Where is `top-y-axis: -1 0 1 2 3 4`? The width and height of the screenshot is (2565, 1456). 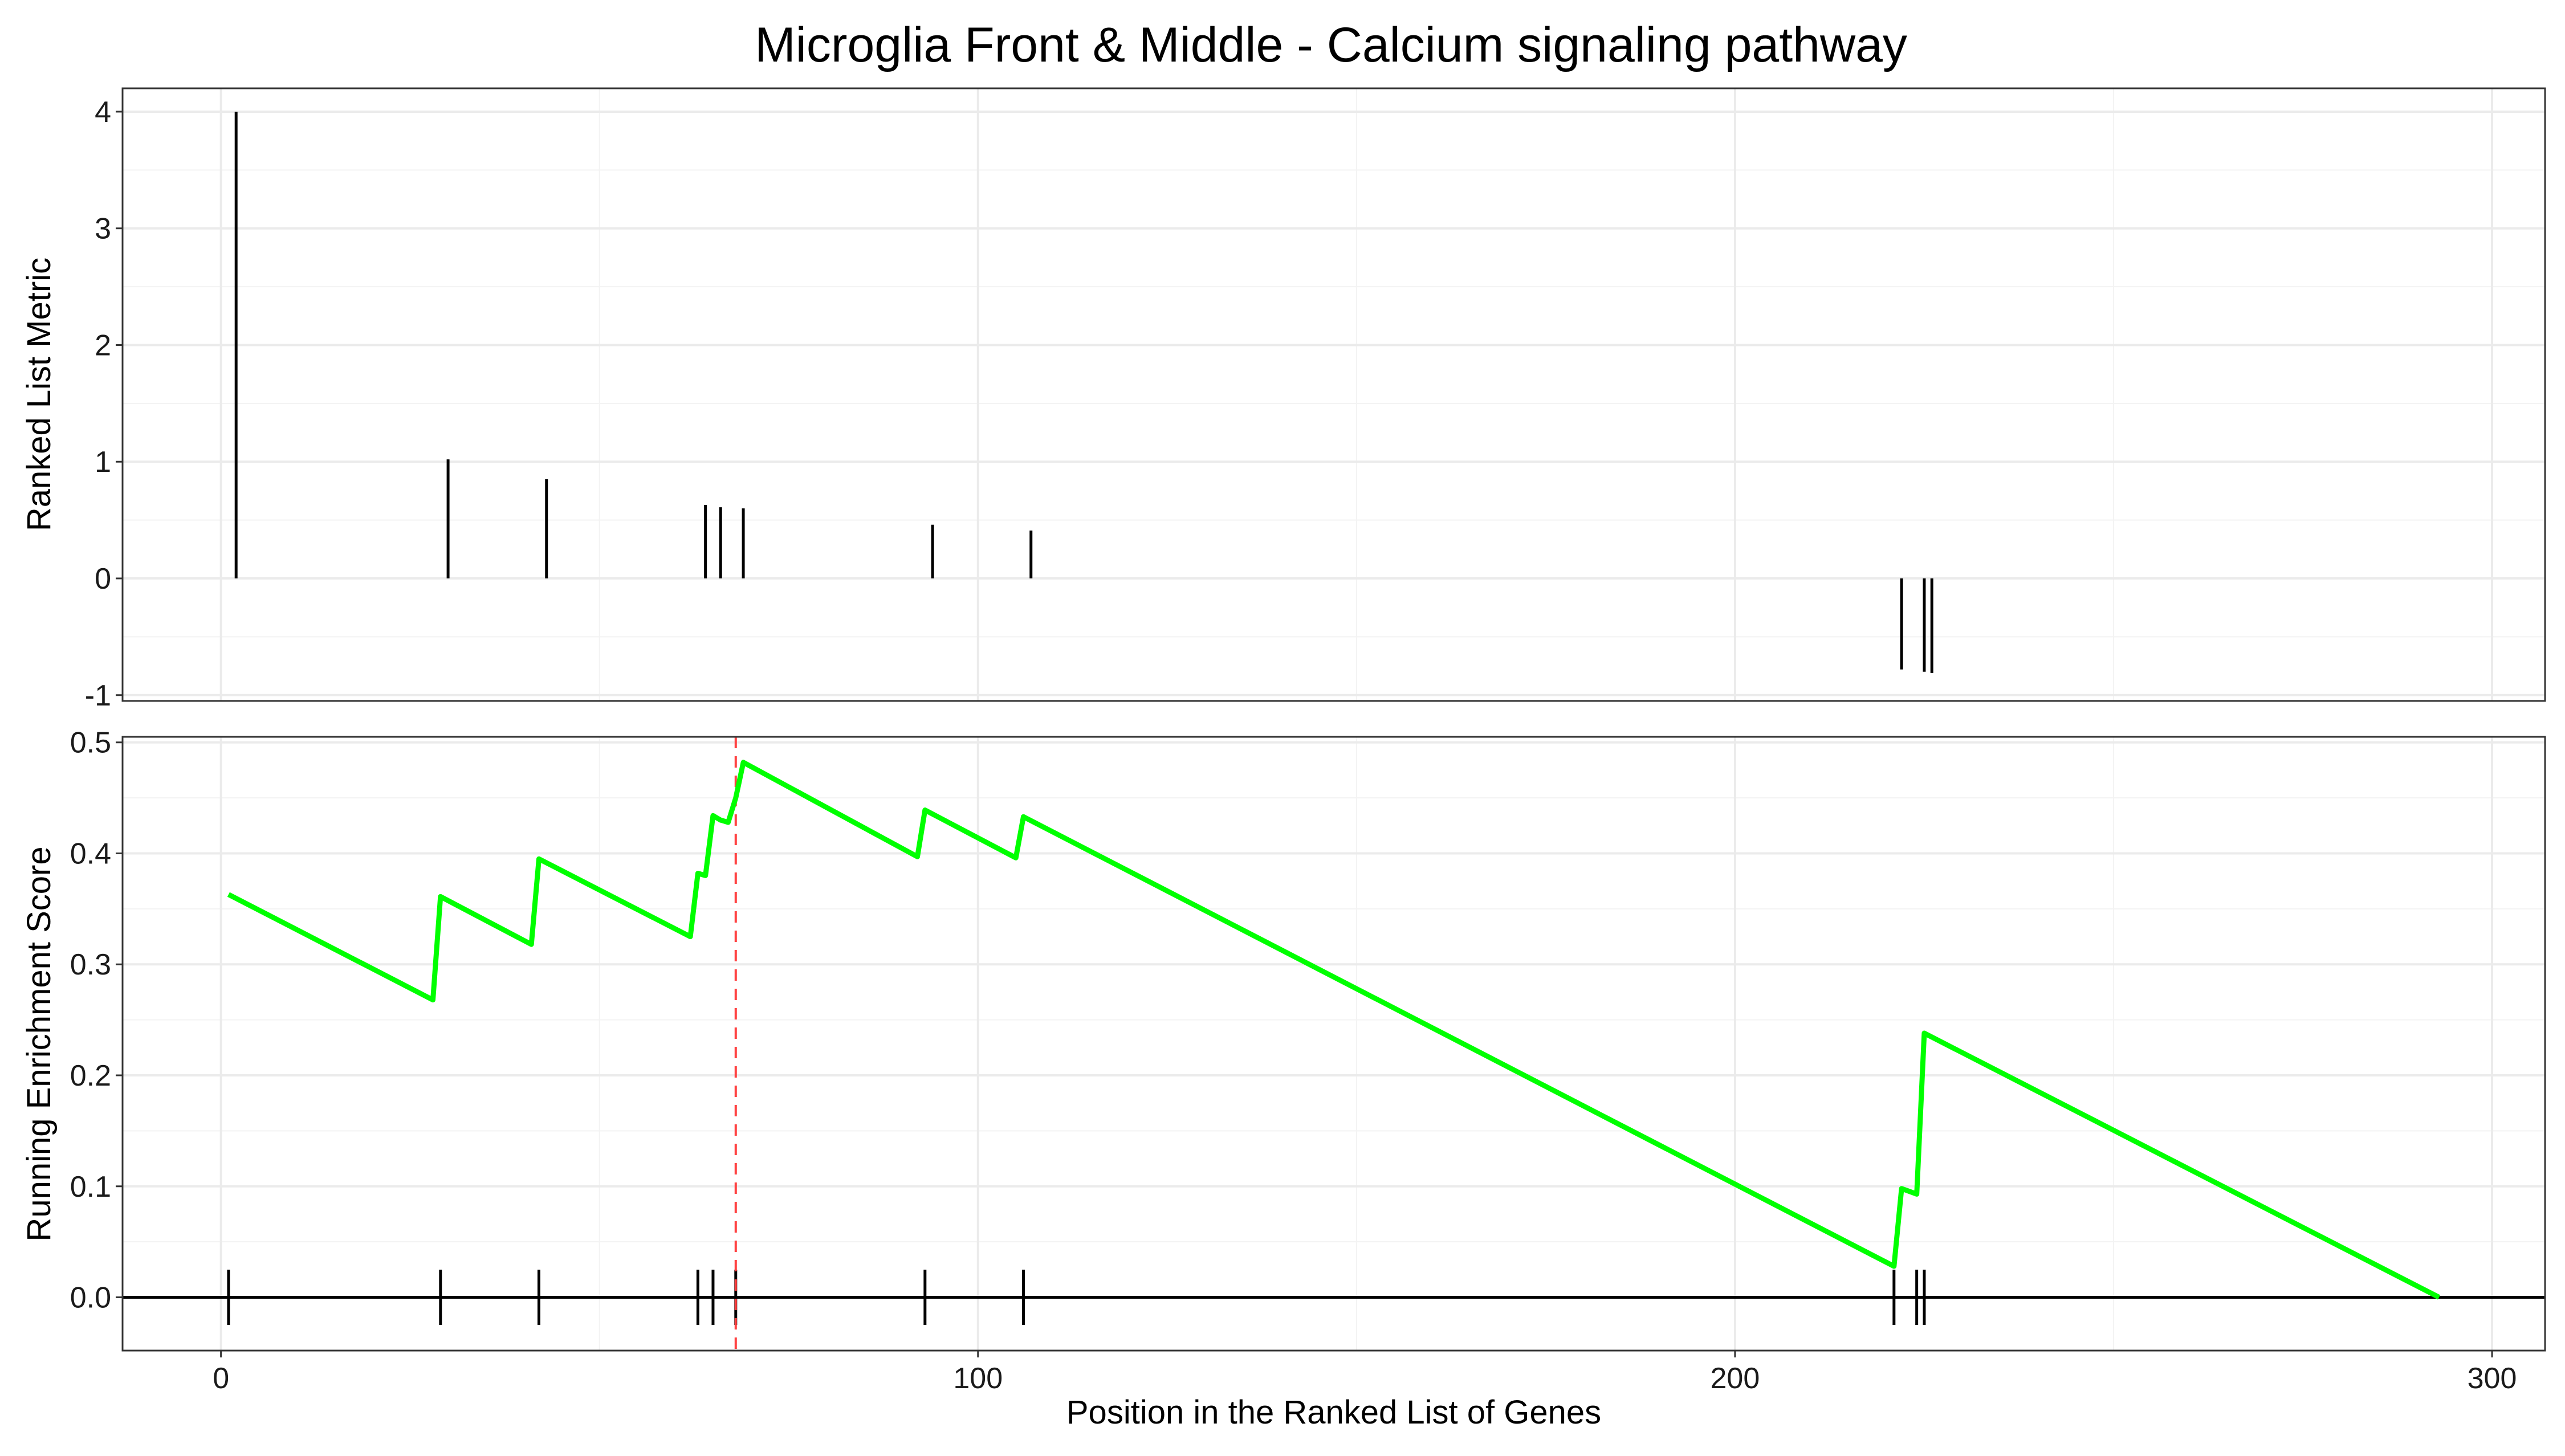
top-y-axis: -1 0 1 2 3 4 is located at coordinates (104, 404).